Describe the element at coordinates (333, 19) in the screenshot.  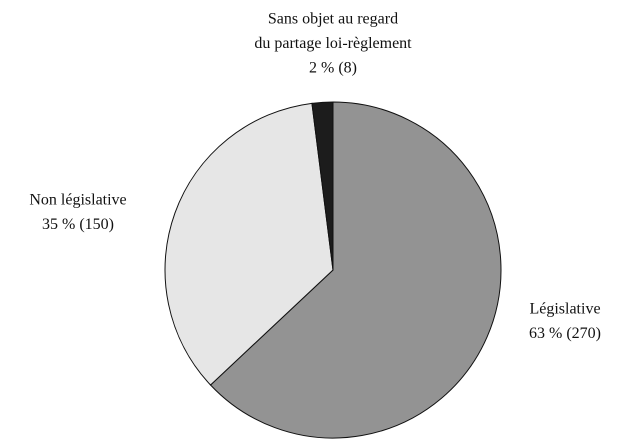
I see `slice-label: Sans objet au regard` at that location.